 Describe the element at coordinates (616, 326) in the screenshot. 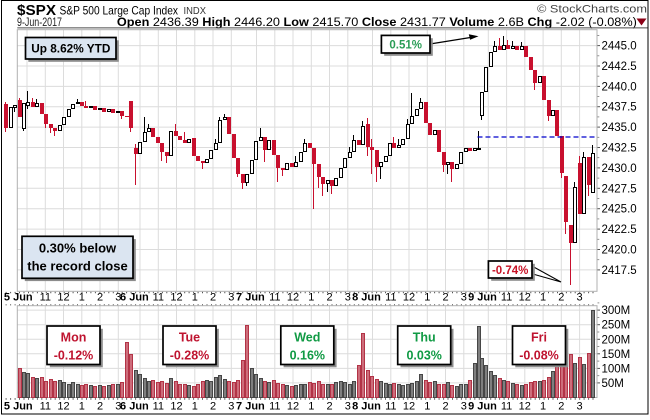

I see `svg-text: 250M` at that location.